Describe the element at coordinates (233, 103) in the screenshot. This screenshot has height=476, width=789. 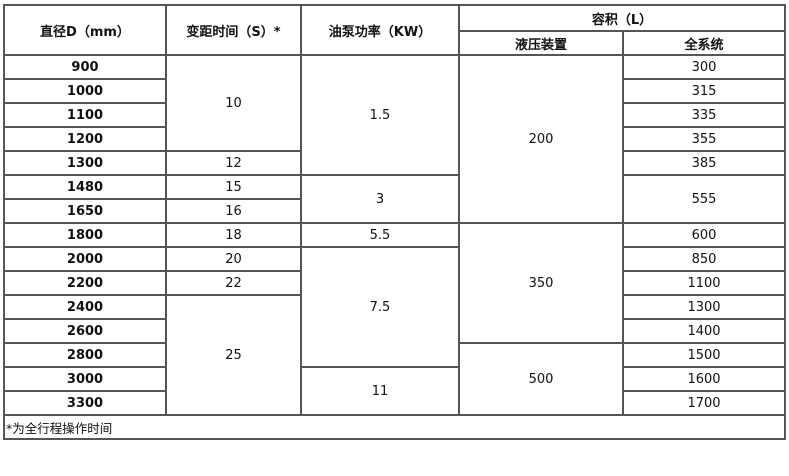
I see `cell-pitch-time: 10` at that location.